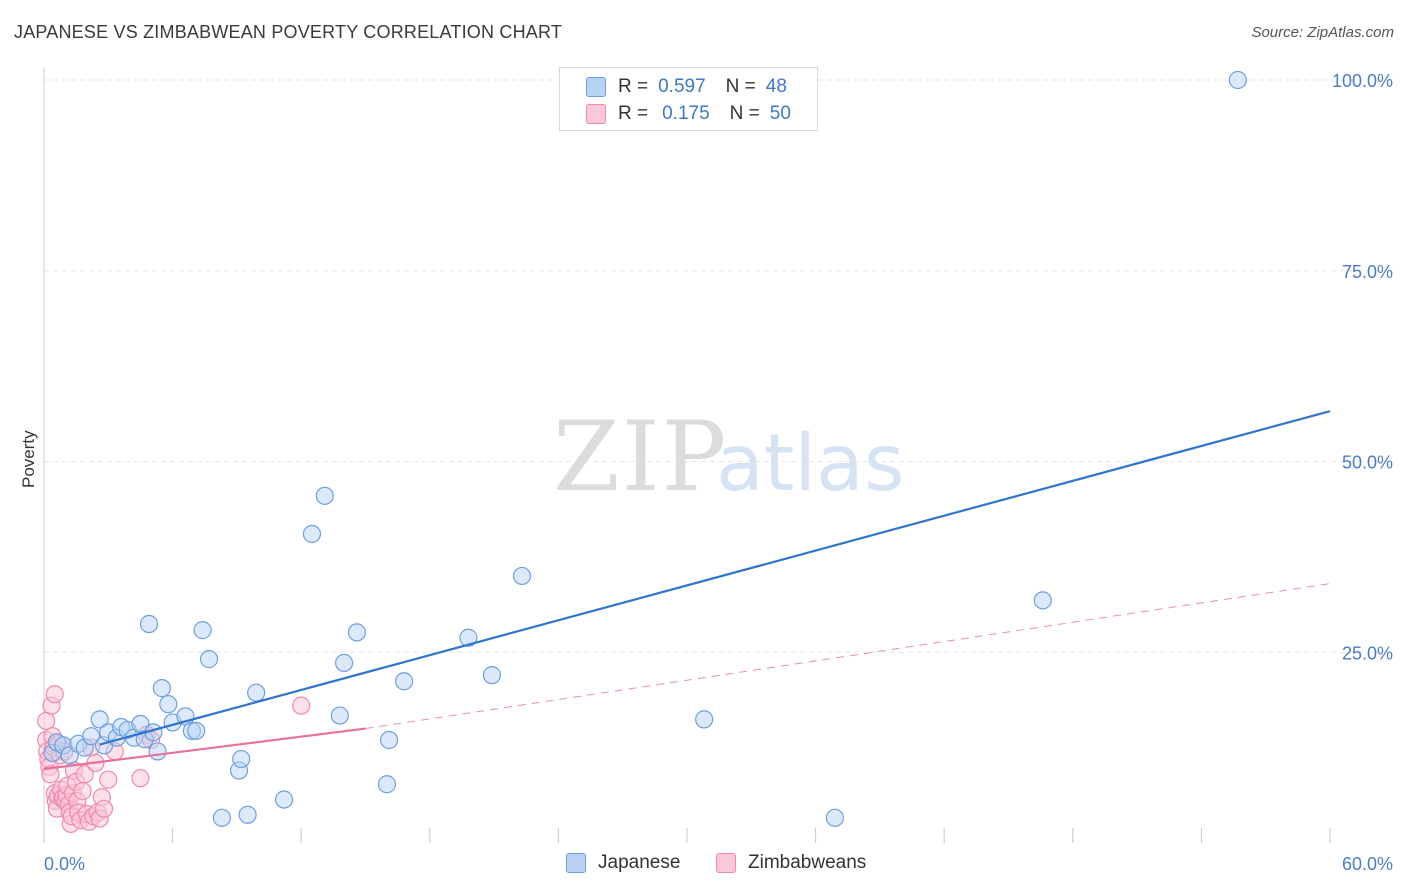  I want to click on series-legend-japanese: Japanese, so click(623, 863).